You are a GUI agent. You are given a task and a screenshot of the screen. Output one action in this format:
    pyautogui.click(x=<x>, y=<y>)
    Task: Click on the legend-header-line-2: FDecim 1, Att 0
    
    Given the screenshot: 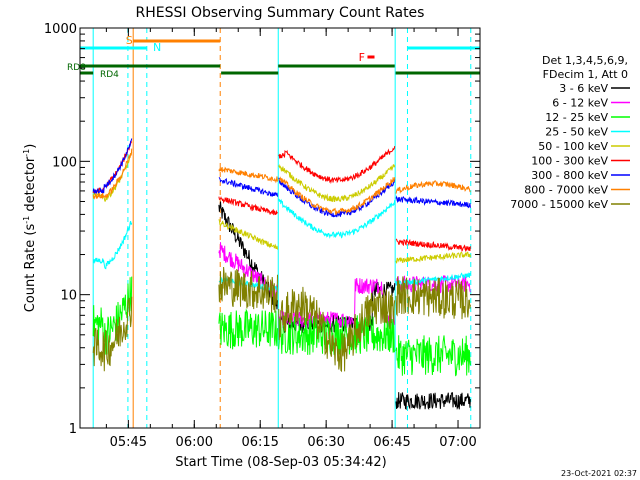 What is the action you would take?
    pyautogui.click(x=585, y=74)
    